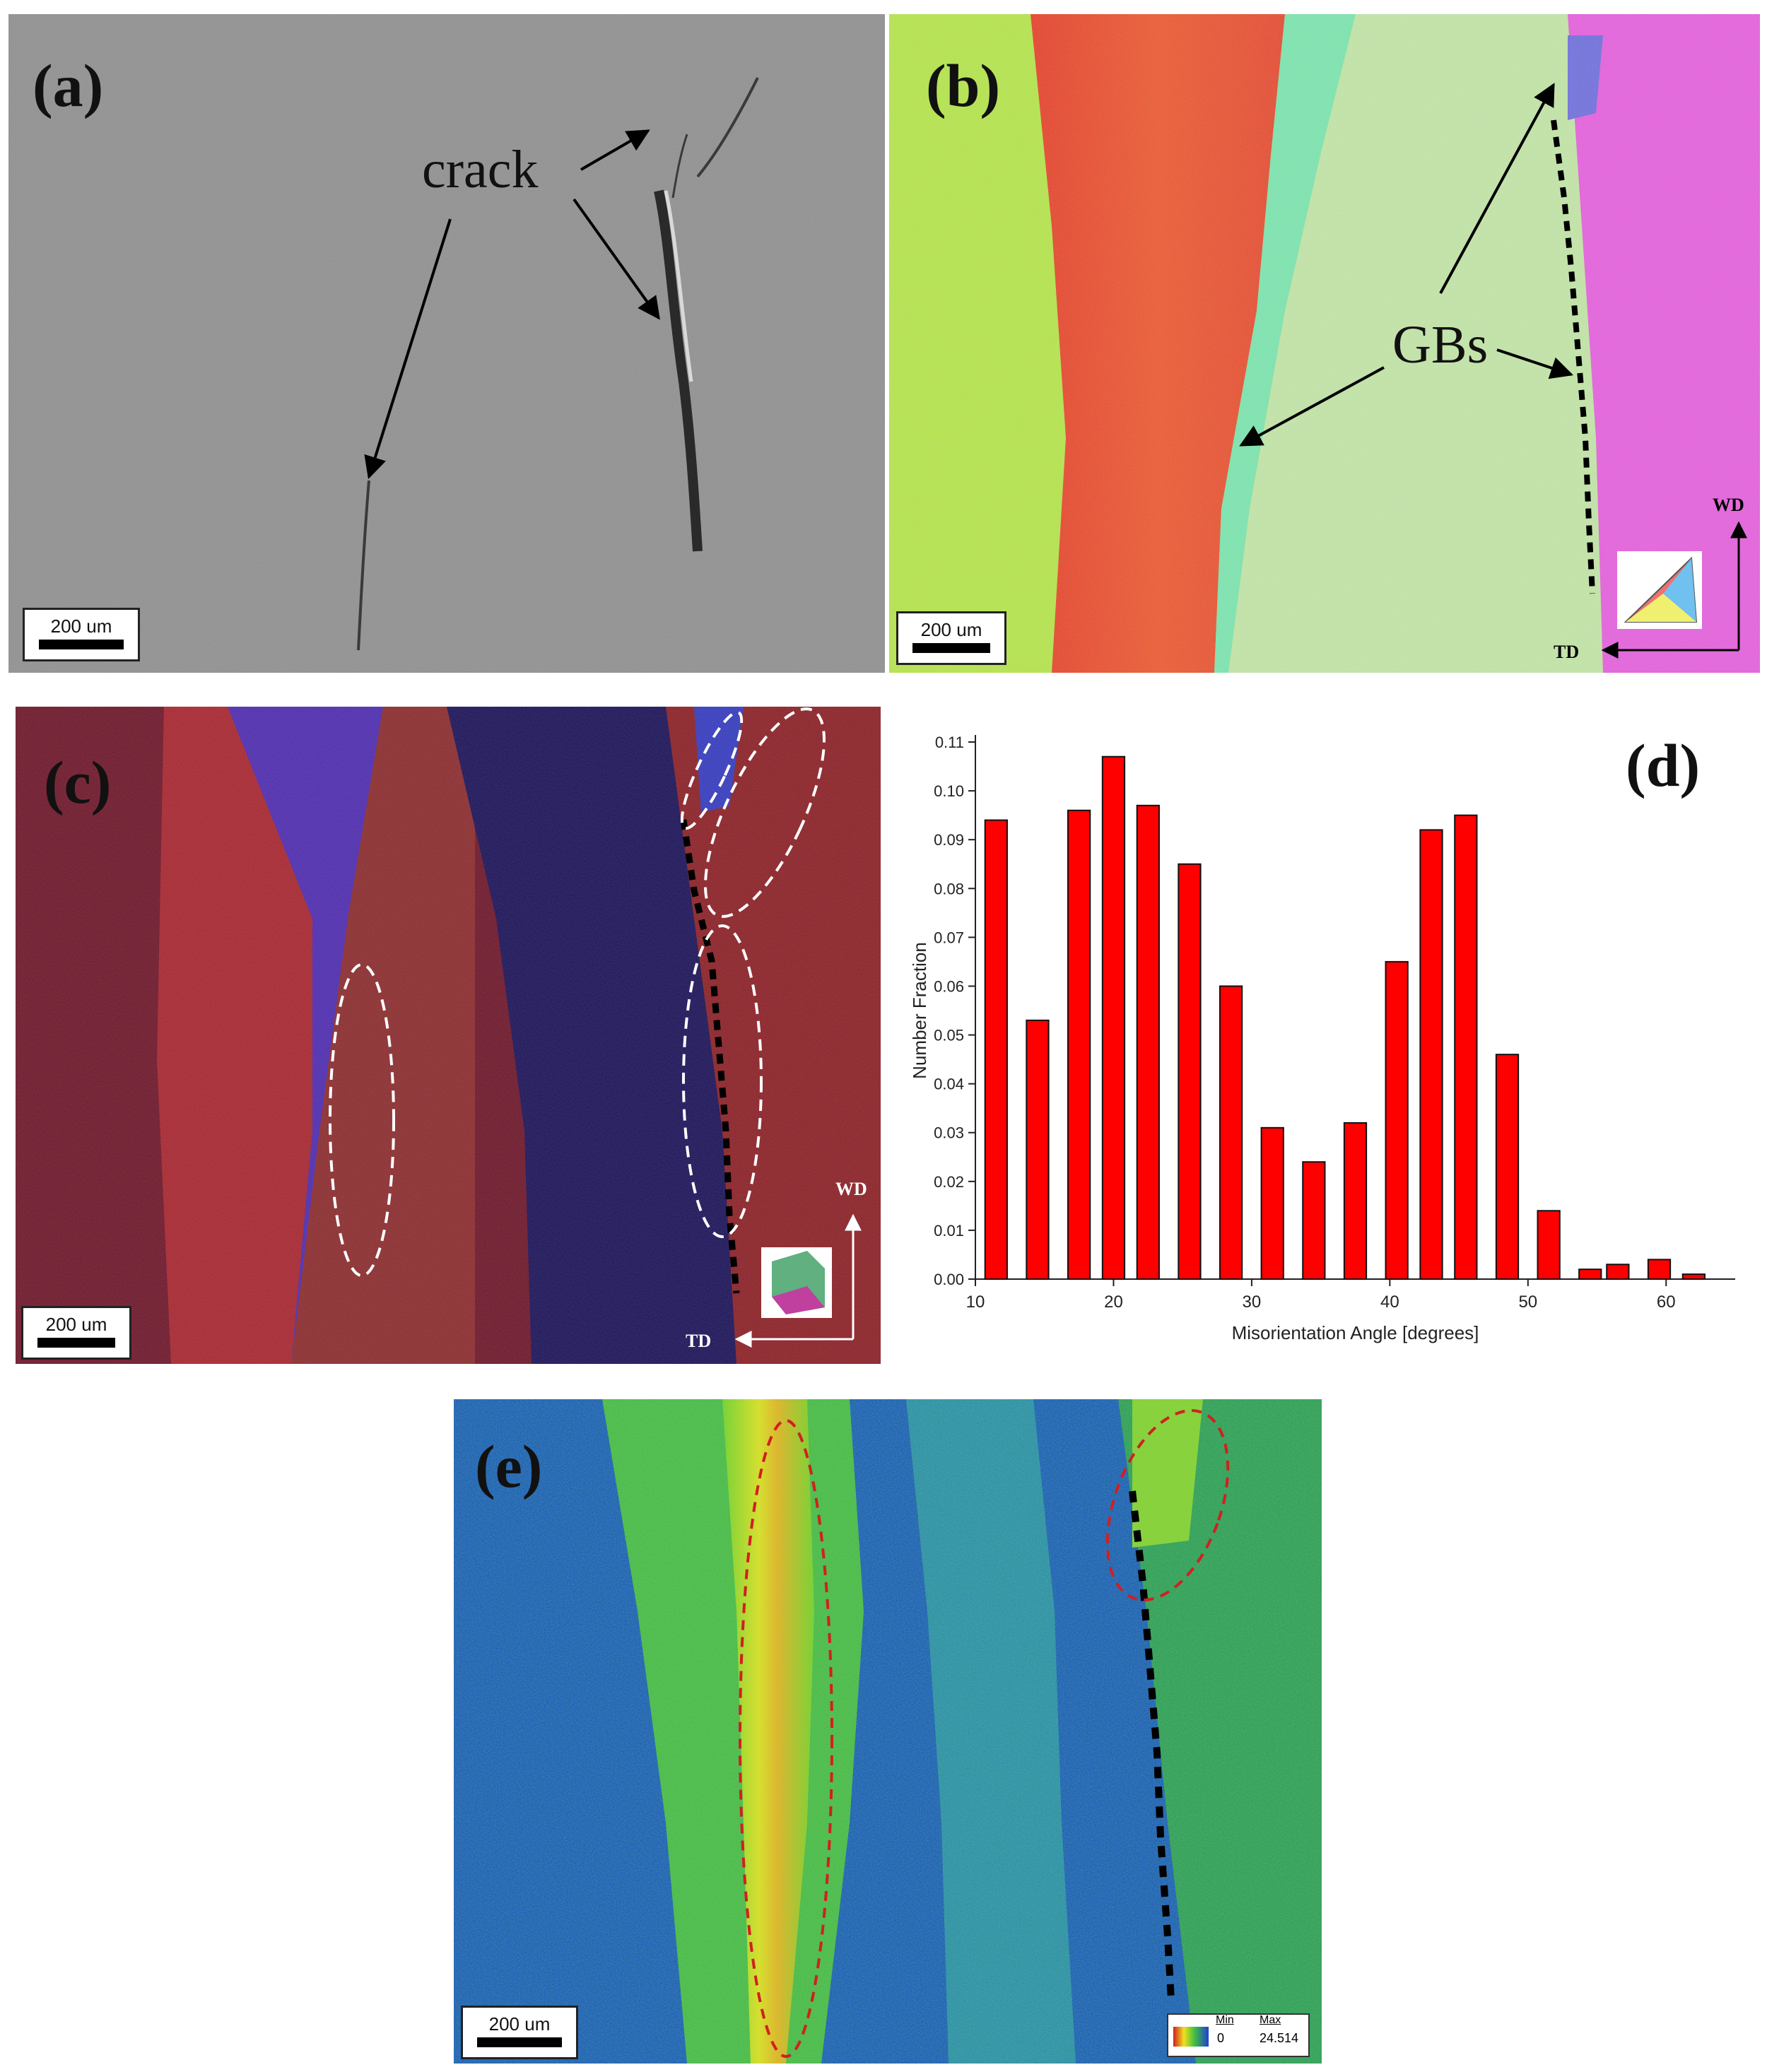 This screenshot has width=1767, height=2072. I want to click on x-tick-label: 60, so click(1666, 1302).